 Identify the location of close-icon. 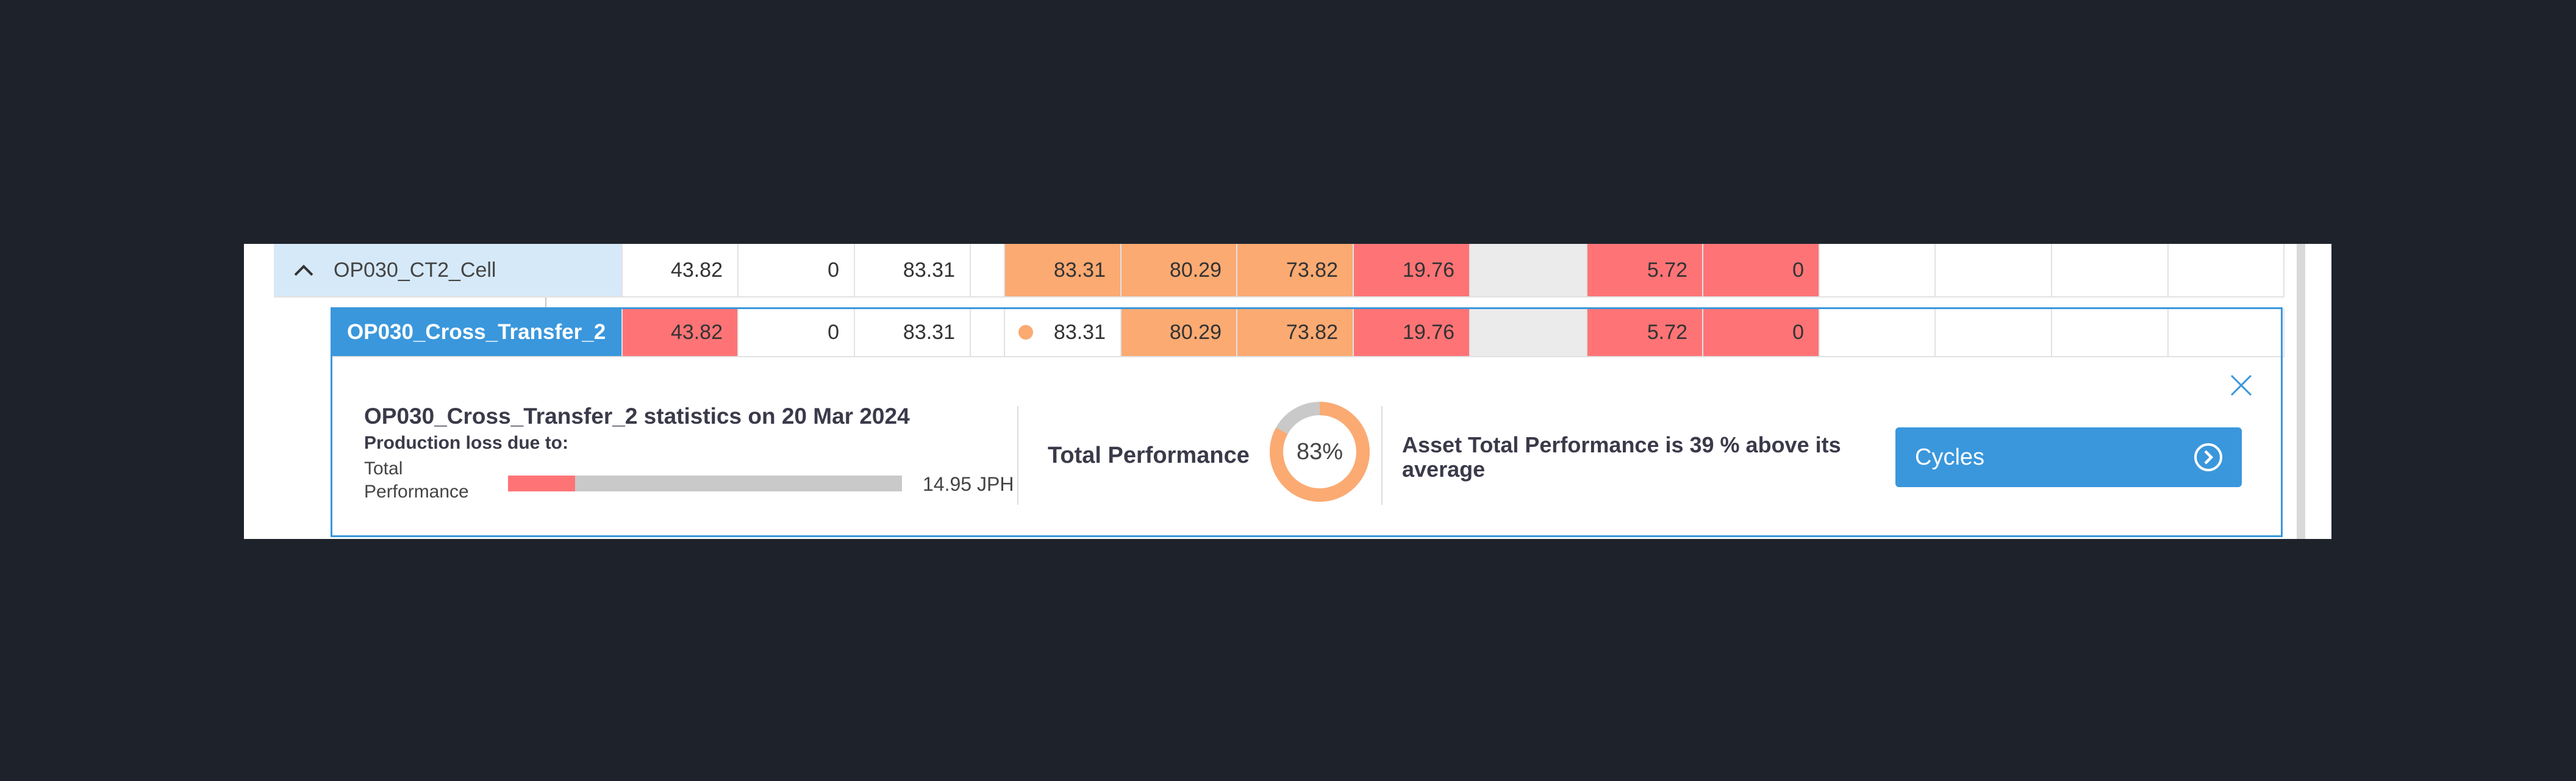
(2241, 386).